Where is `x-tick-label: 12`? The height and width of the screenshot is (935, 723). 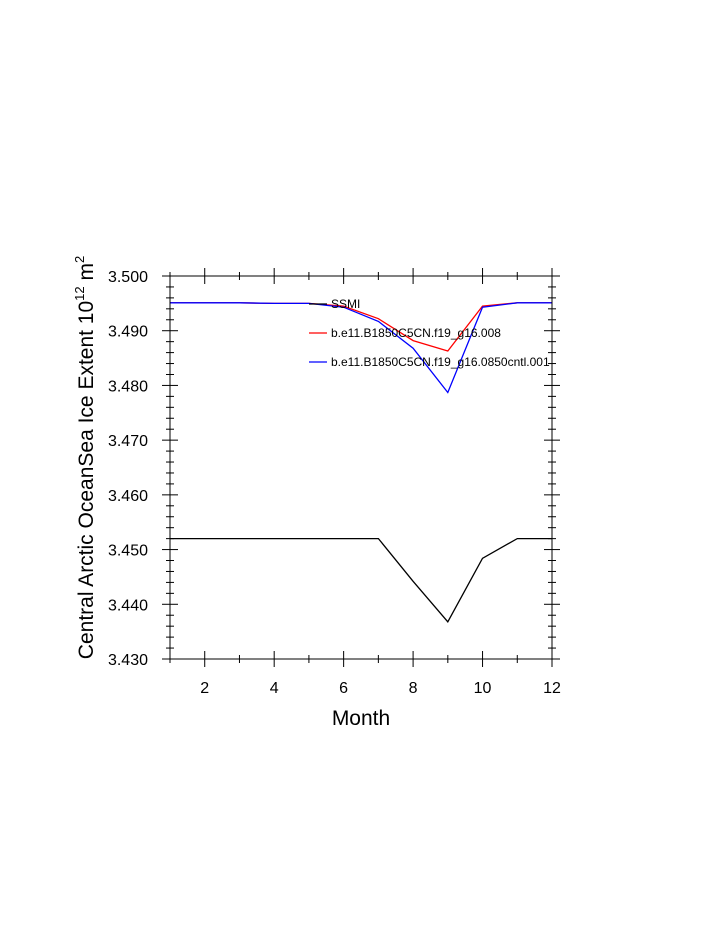 x-tick-label: 12 is located at coordinates (552, 688).